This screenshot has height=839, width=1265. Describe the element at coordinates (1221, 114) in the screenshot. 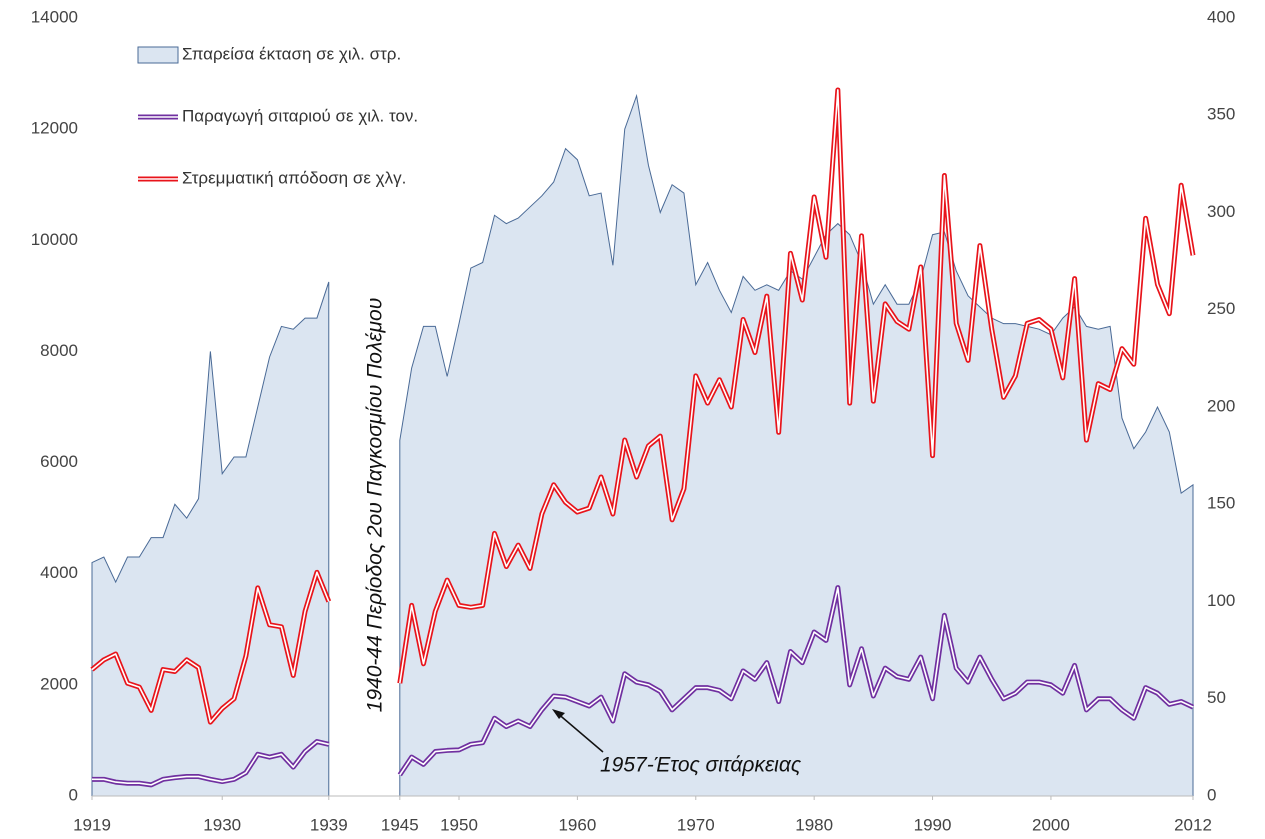

I see `y2-tick-label: 350` at that location.